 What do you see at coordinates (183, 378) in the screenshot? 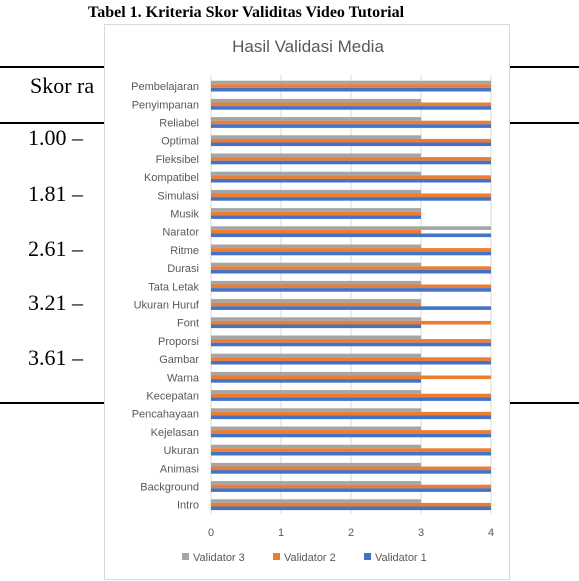
I see `category-label: Warna` at bounding box center [183, 378].